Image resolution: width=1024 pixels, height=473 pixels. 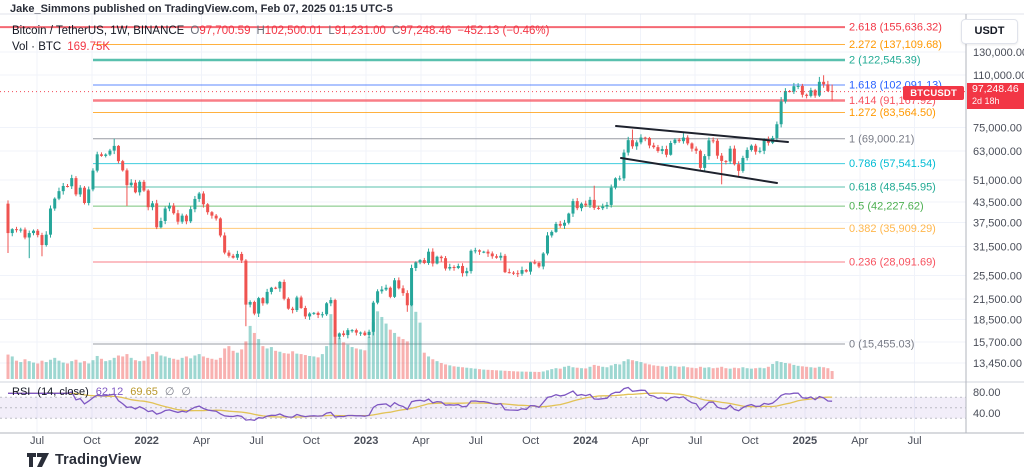 What do you see at coordinates (989, 31) in the screenshot?
I see `currency-toggle-button: USDT` at bounding box center [989, 31].